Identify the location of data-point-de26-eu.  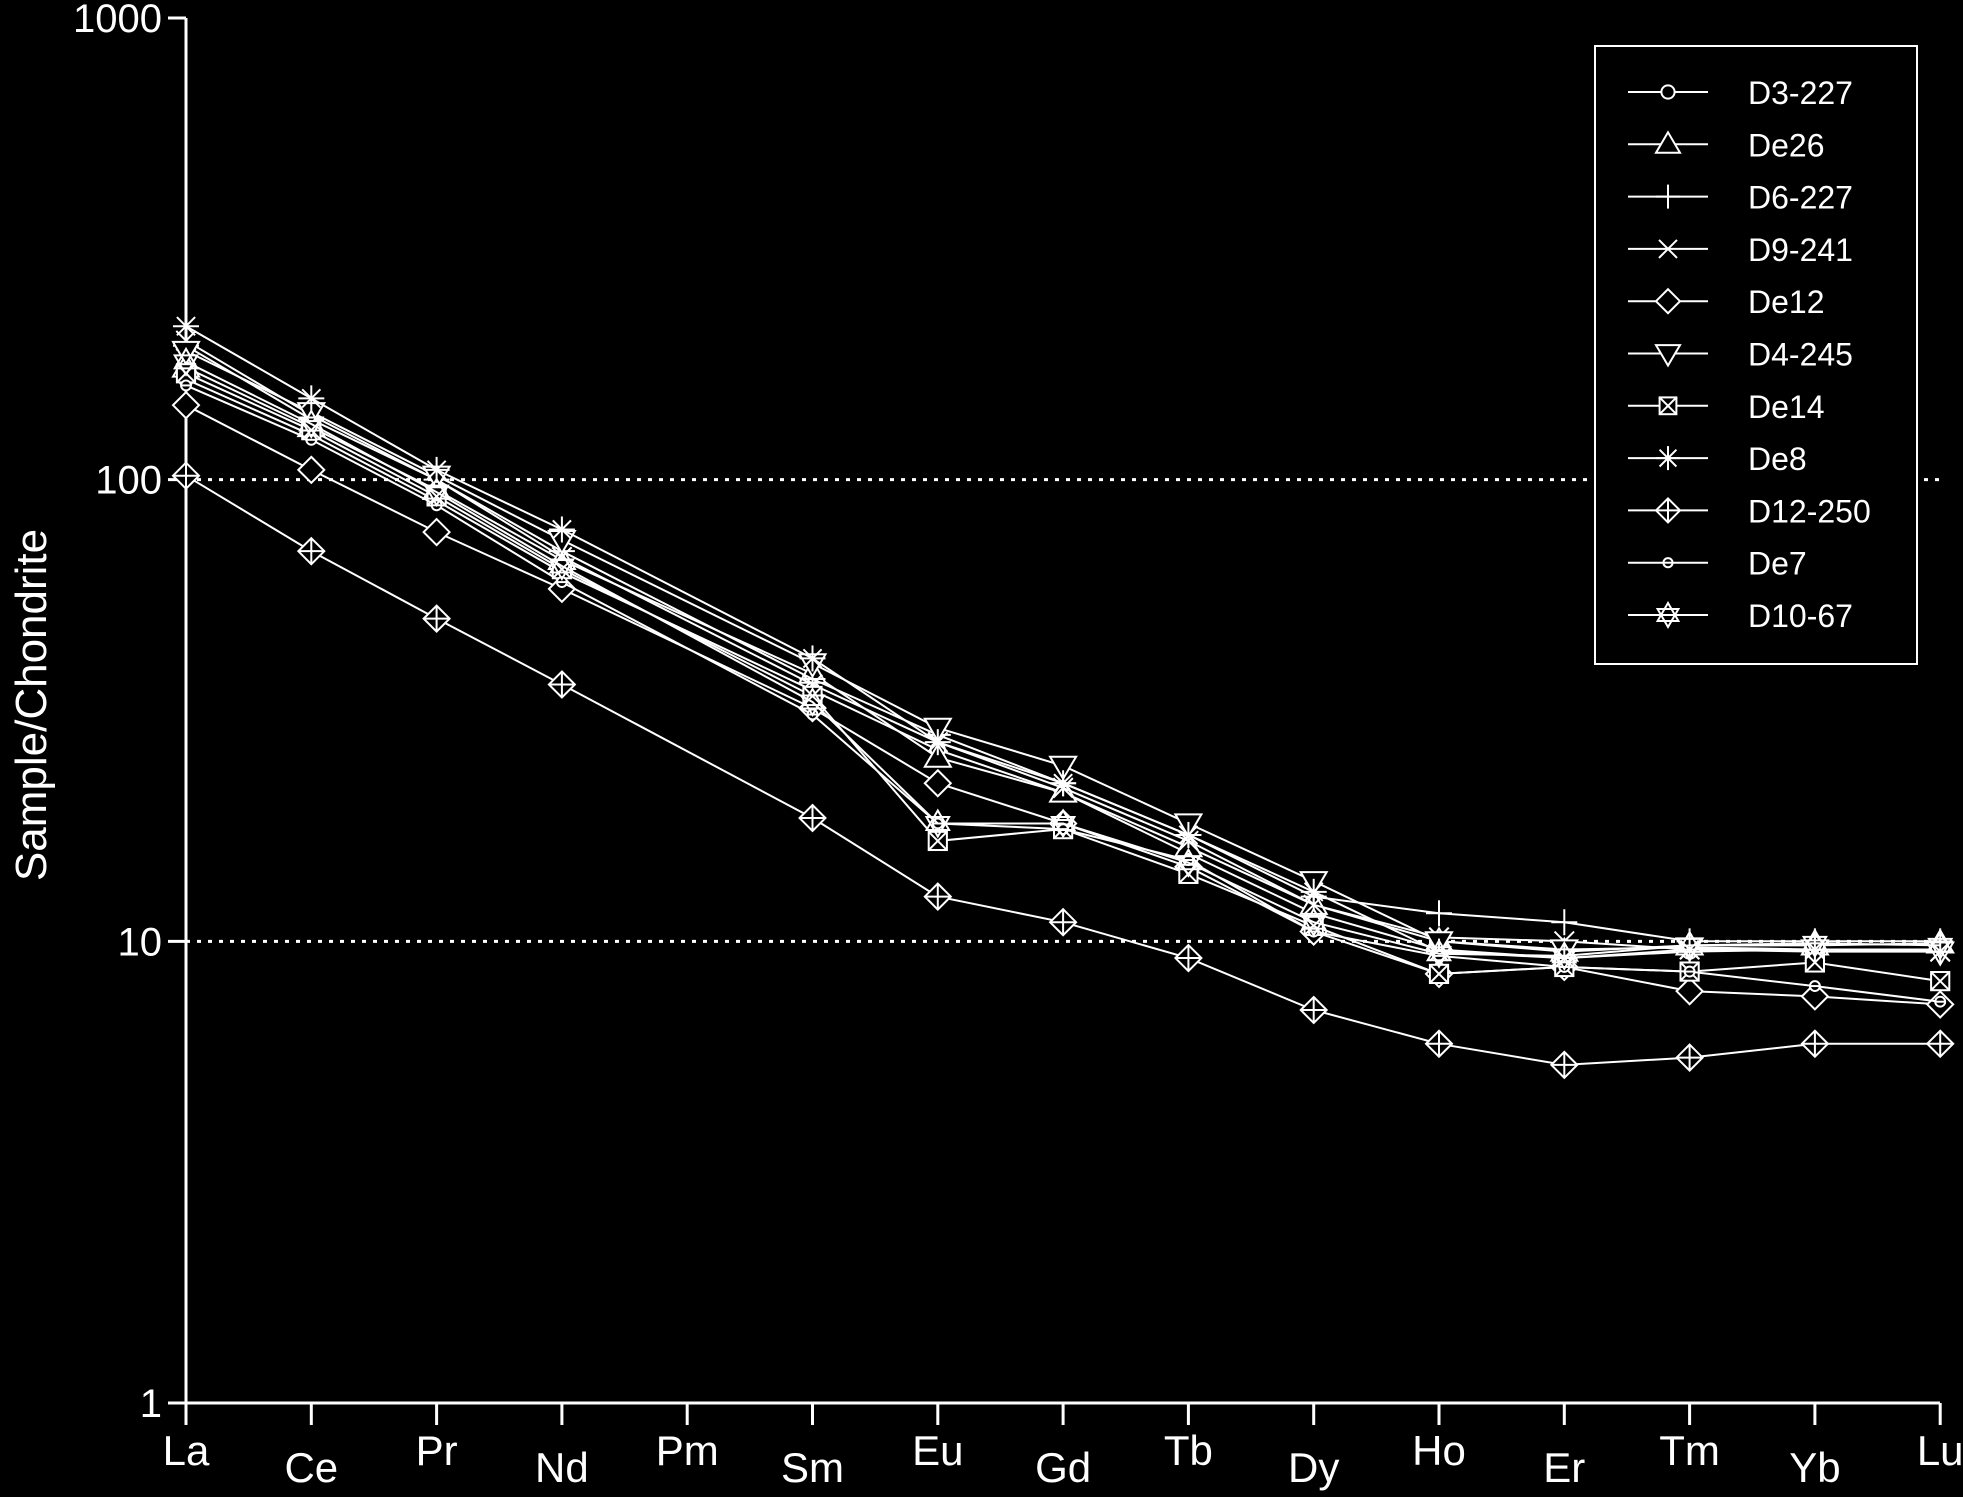
(938, 755).